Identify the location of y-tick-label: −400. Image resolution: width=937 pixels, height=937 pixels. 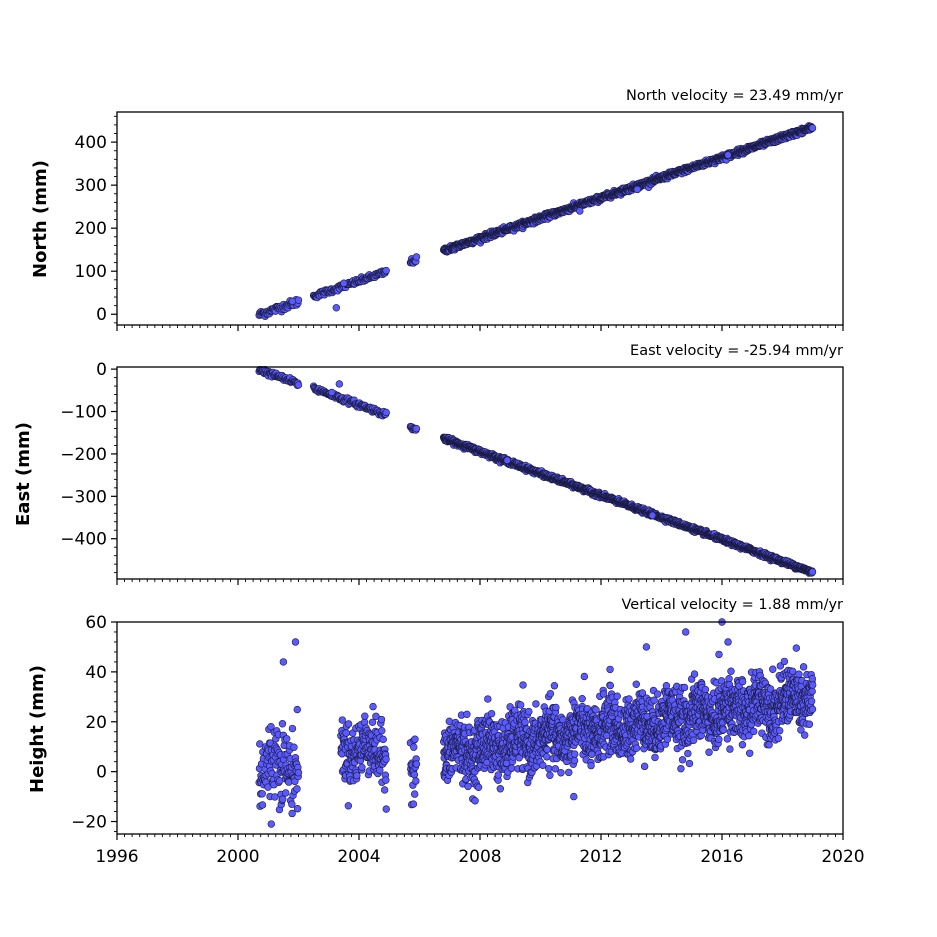
(83, 540).